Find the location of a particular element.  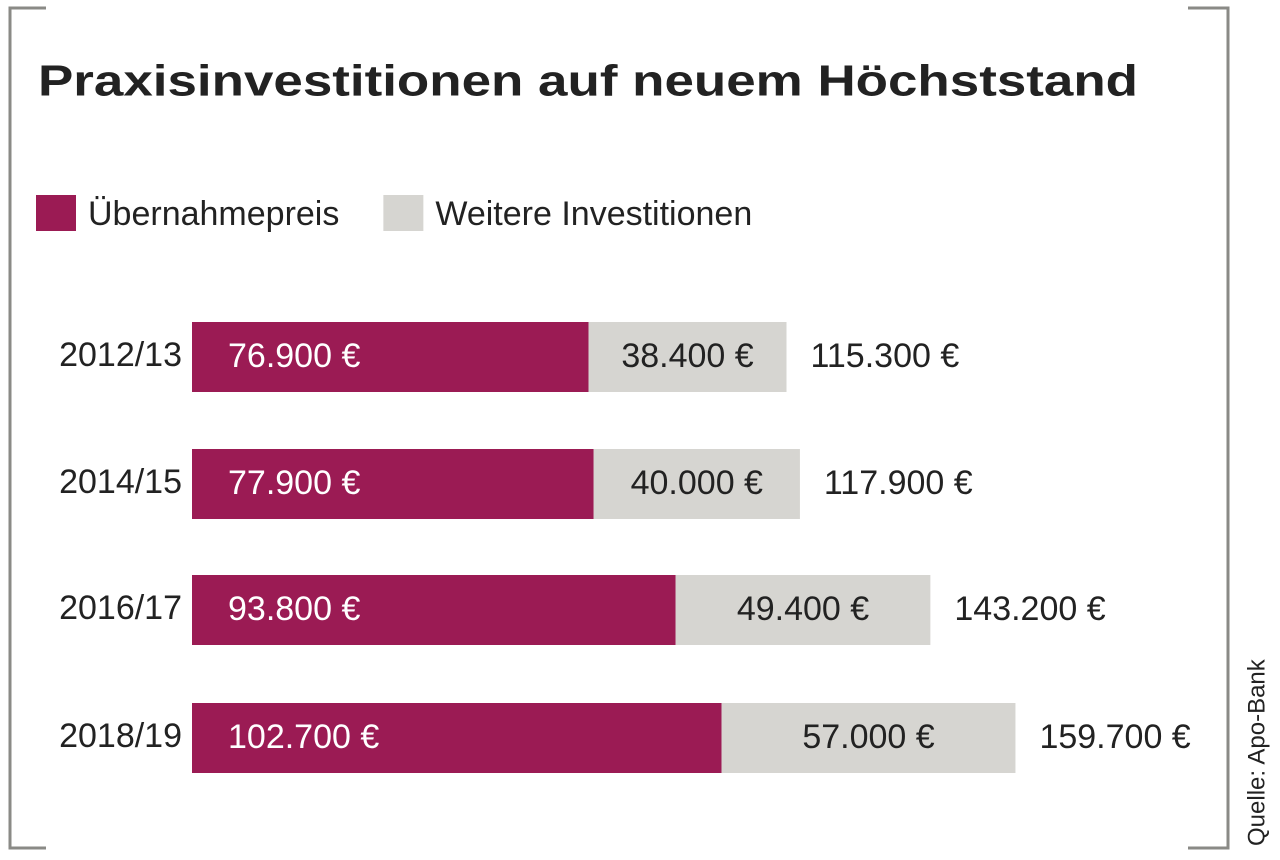

value-label: 40.000 € is located at coordinates (697, 483).